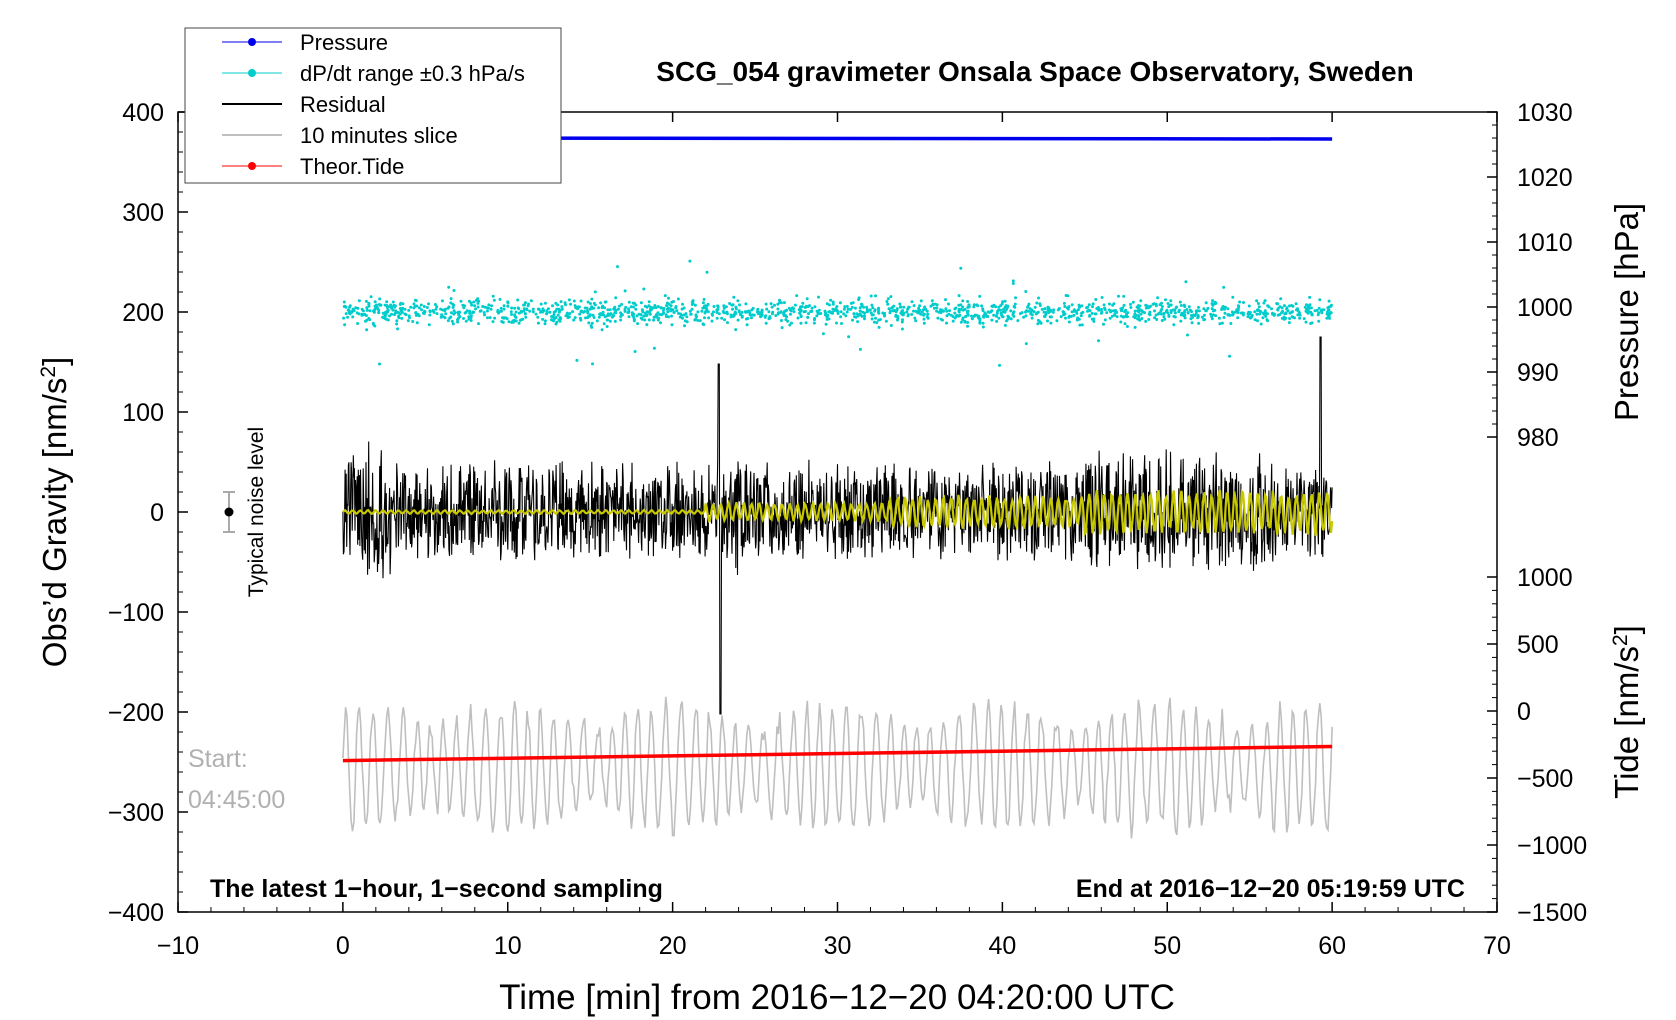 The height and width of the screenshot is (1020, 1676). What do you see at coordinates (54, 512) in the screenshot?
I see `y-axis-label-gravity: Obs’d Gravity [nm/s2]` at bounding box center [54, 512].